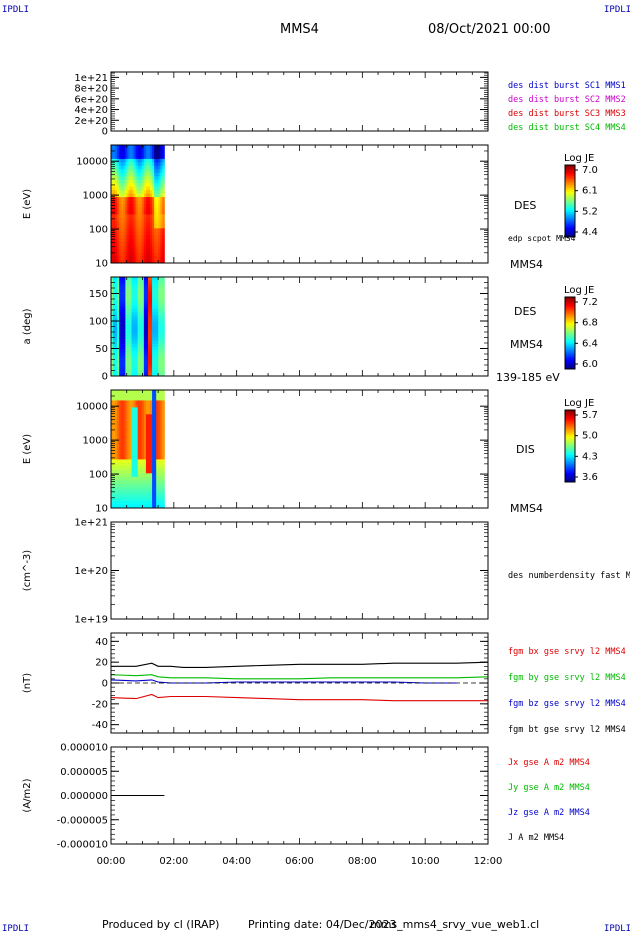 Image resolution: width=630 pixels, height=934 pixels. Describe the element at coordinates (567, 128) in the screenshot. I see `dist_burst-legend-entry: des dist burst SC4 MMS4` at that location.